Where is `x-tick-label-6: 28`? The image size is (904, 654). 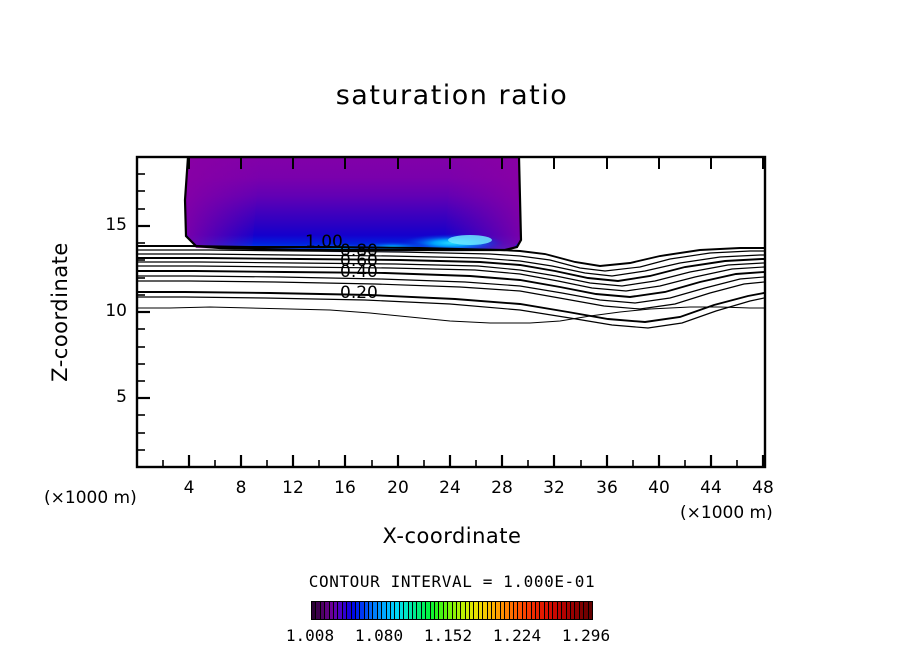
x-tick-label-6: 28 is located at coordinates (502, 488).